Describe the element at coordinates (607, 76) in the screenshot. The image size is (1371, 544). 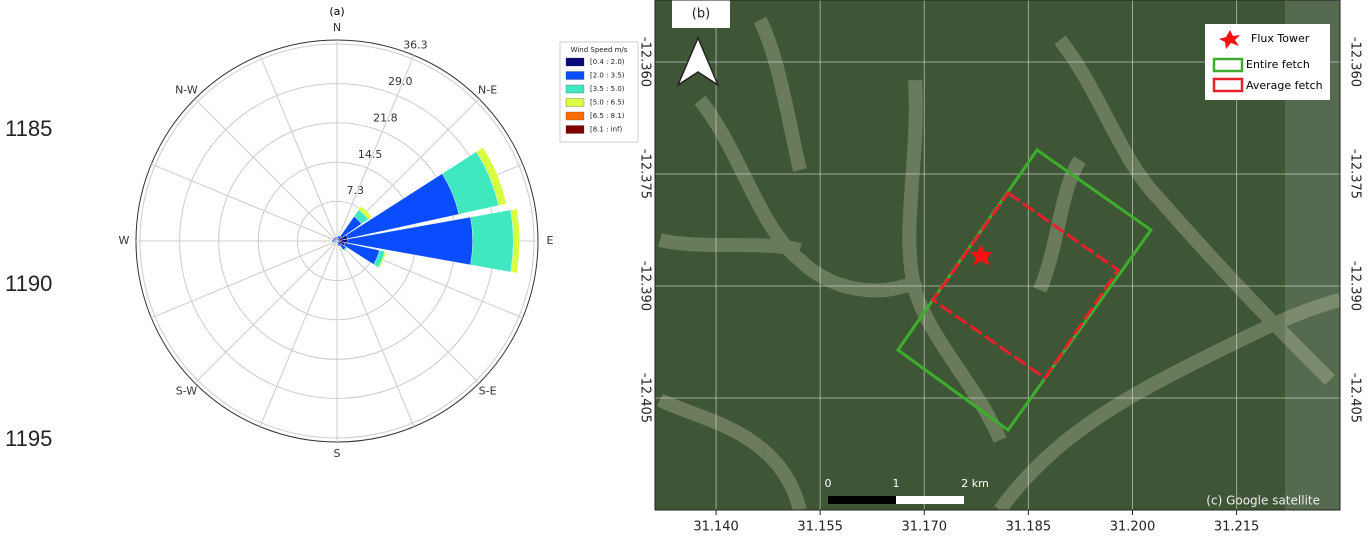
I see `legend-label: [2.0 : 3.5)` at that location.